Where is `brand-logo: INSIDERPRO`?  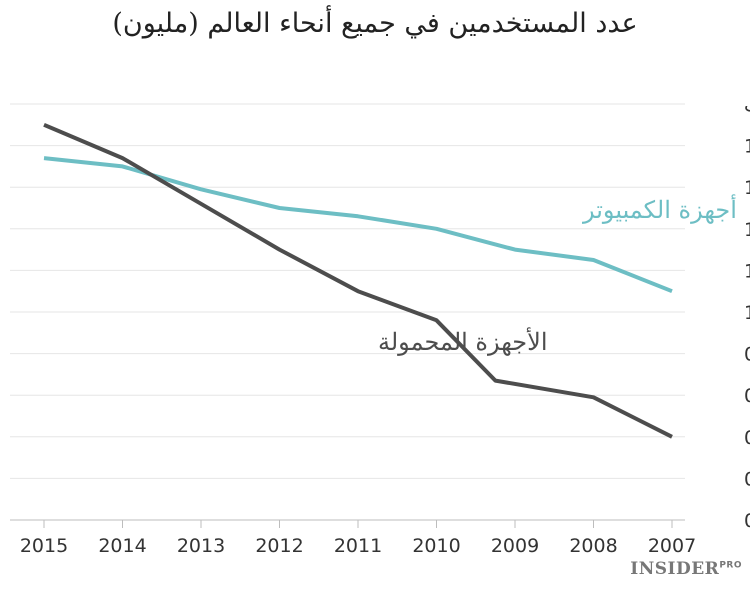
brand-logo: INSIDERPRO is located at coordinates (686, 569).